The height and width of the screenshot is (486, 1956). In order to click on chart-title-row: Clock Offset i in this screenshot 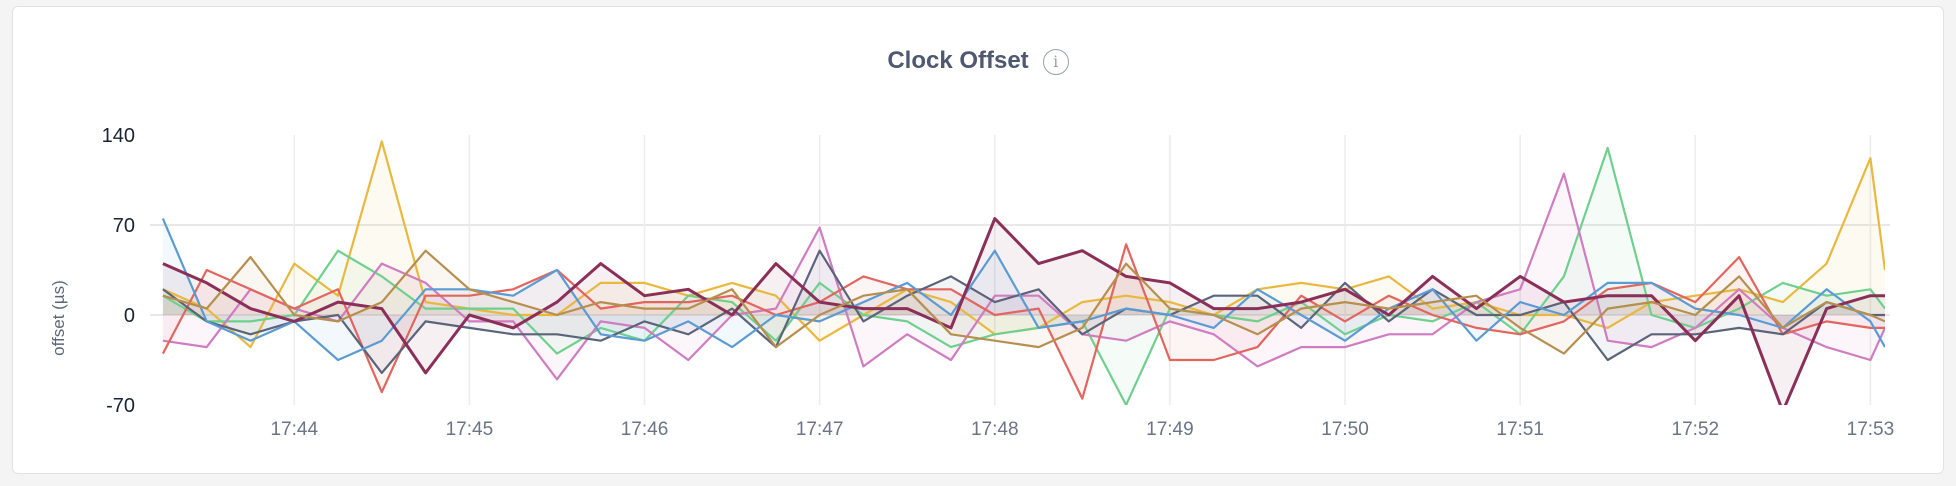, I will do `click(978, 61)`.